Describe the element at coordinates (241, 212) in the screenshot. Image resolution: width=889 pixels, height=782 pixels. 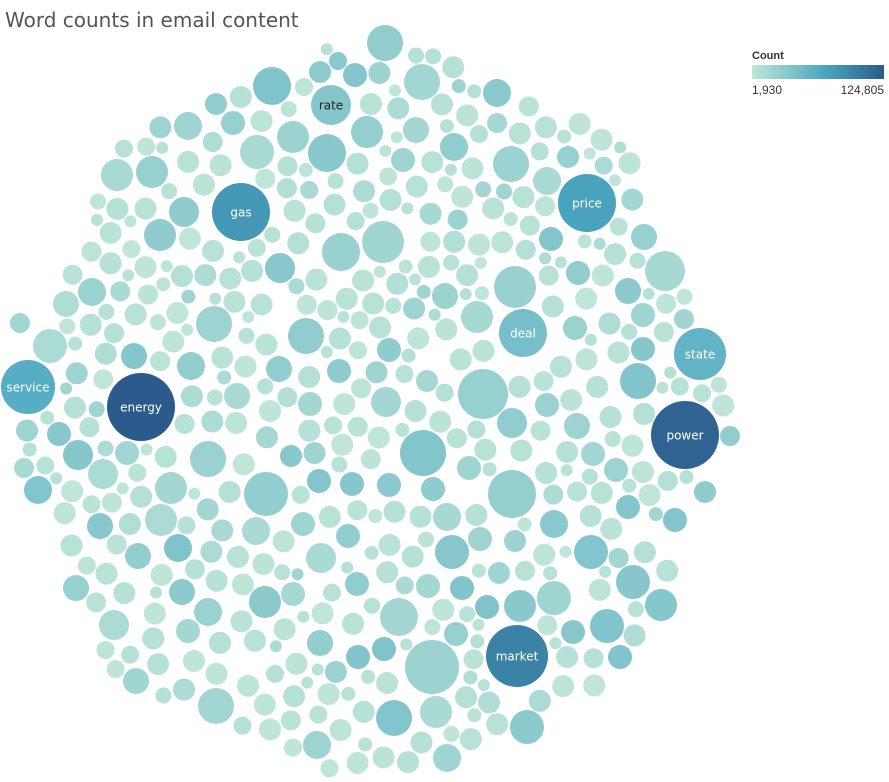
I see `bubble-gas` at that location.